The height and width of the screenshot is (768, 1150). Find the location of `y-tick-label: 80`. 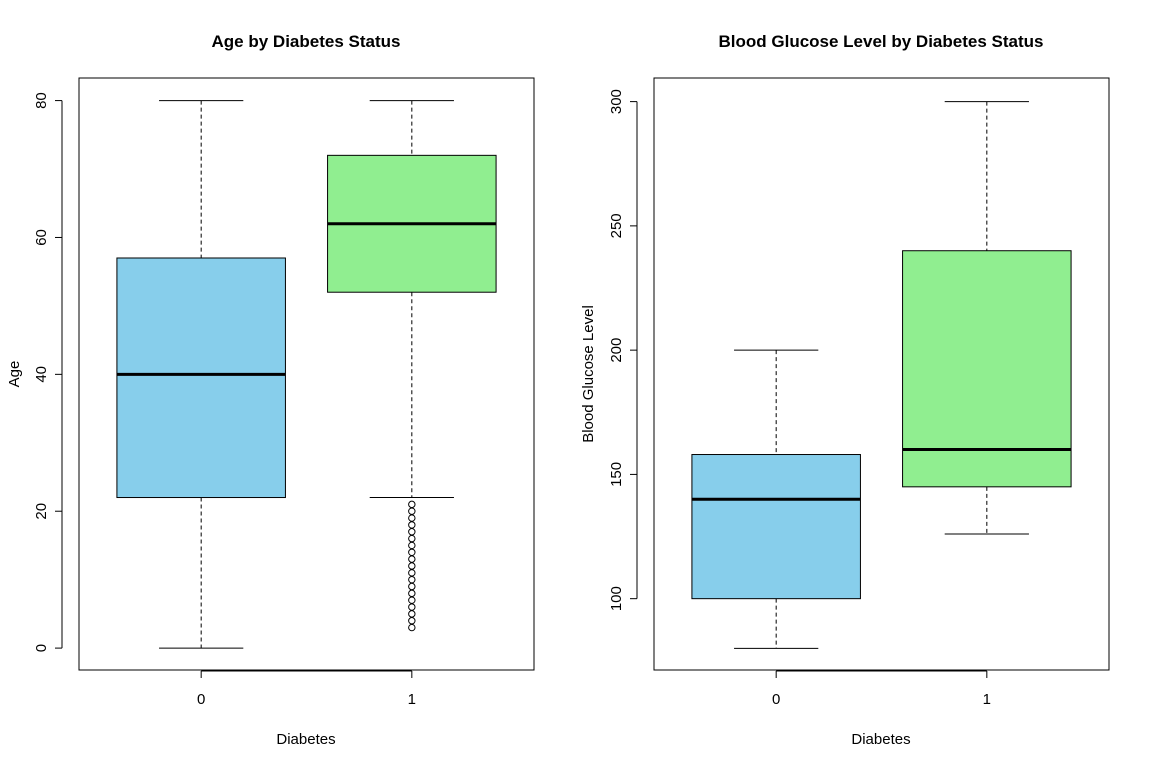

y-tick-label: 80 is located at coordinates (41, 100).